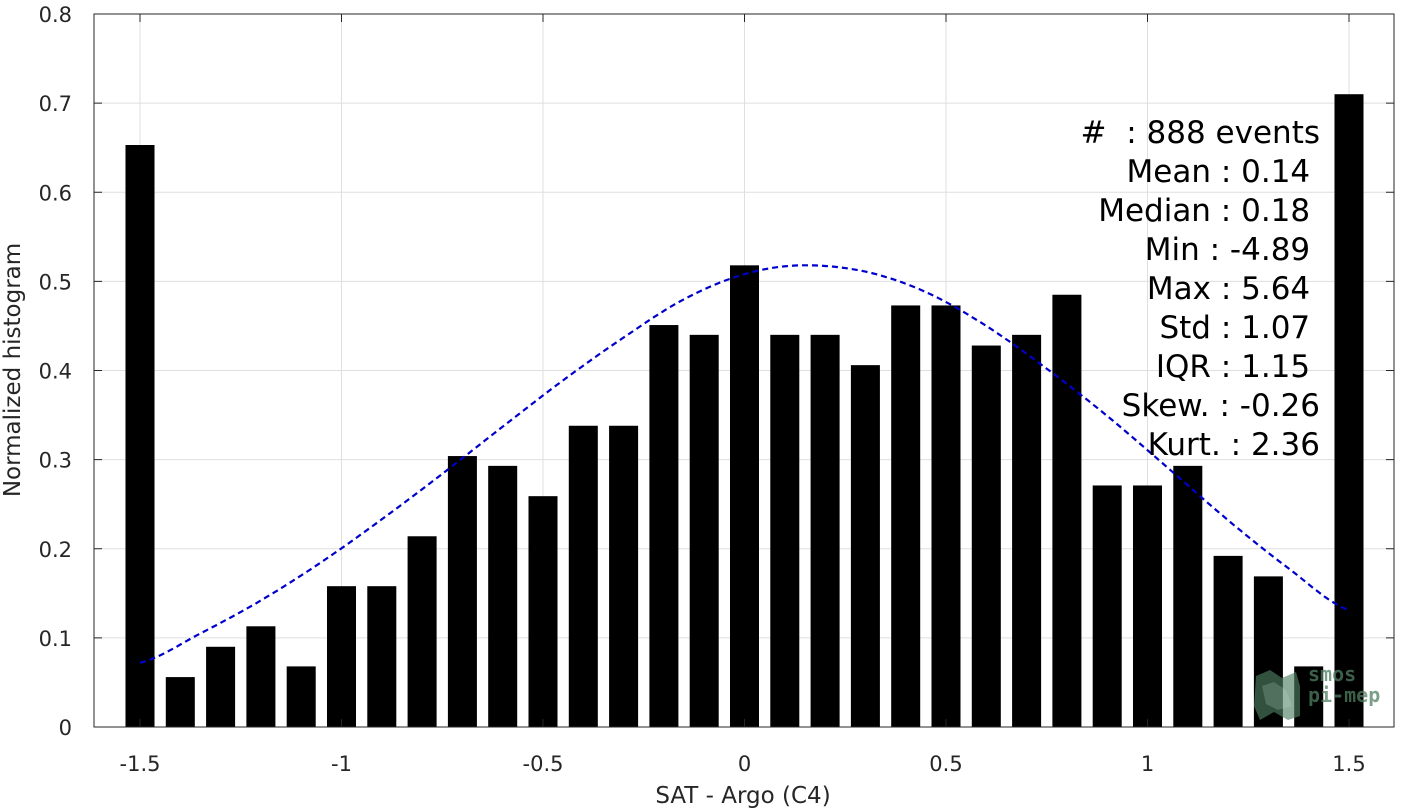  I want to click on logo-line-2: pi-mep, so click(1344, 695).